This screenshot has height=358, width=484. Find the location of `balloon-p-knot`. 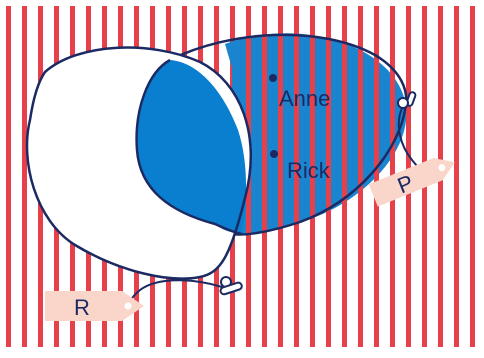

balloon-p-knot is located at coordinates (407, 100).